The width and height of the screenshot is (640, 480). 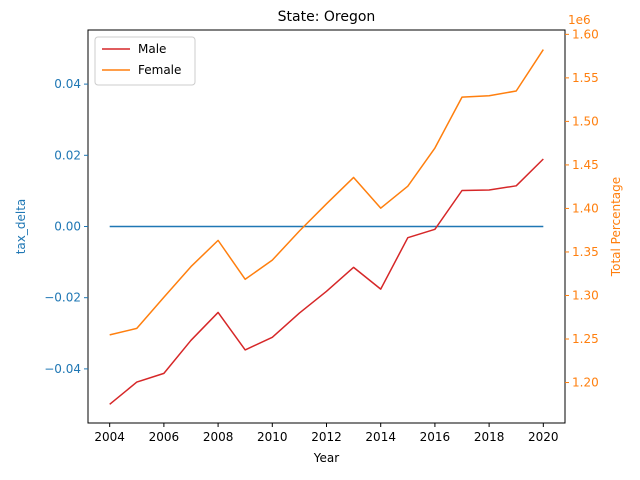 What do you see at coordinates (380, 437) in the screenshot?
I see `x-tick-label: 2014` at bounding box center [380, 437].